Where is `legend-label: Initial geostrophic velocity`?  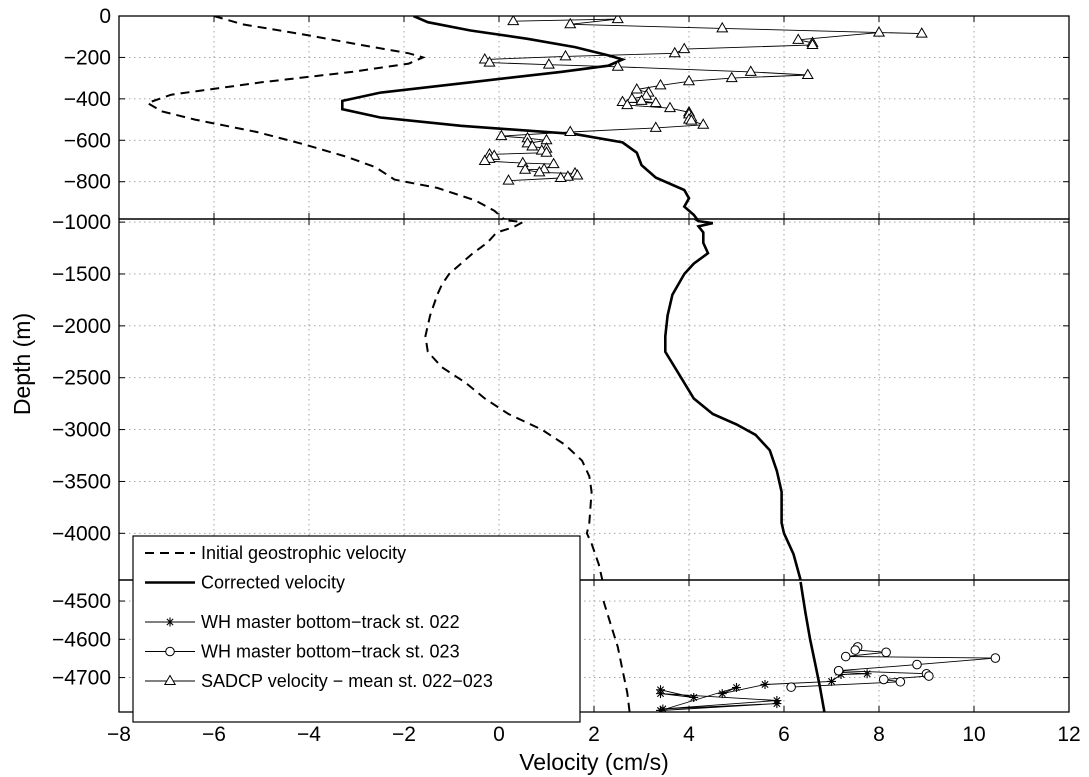 legend-label: Initial geostrophic velocity is located at coordinates (303, 553).